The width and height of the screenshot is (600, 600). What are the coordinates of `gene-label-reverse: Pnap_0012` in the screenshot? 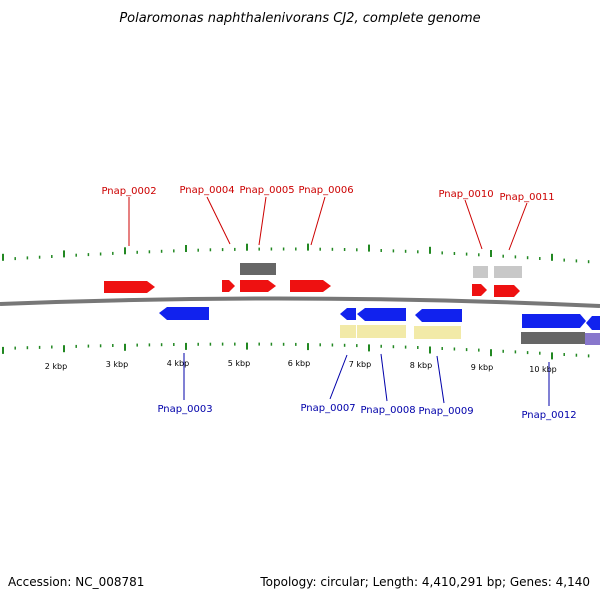 It's located at (548, 415).